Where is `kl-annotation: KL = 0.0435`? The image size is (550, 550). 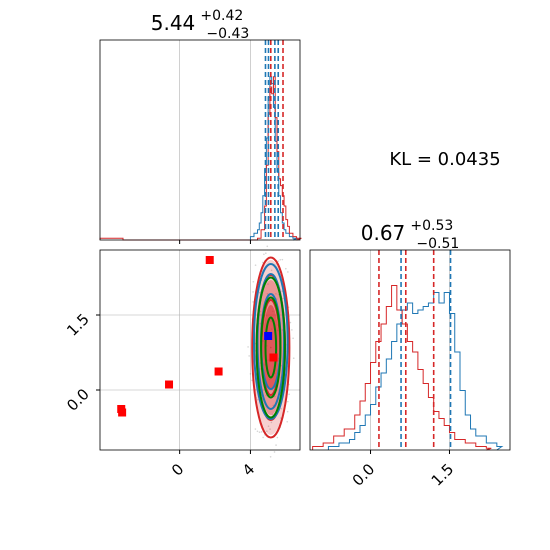 kl-annotation: KL = 0.0435 is located at coordinates (444, 159).